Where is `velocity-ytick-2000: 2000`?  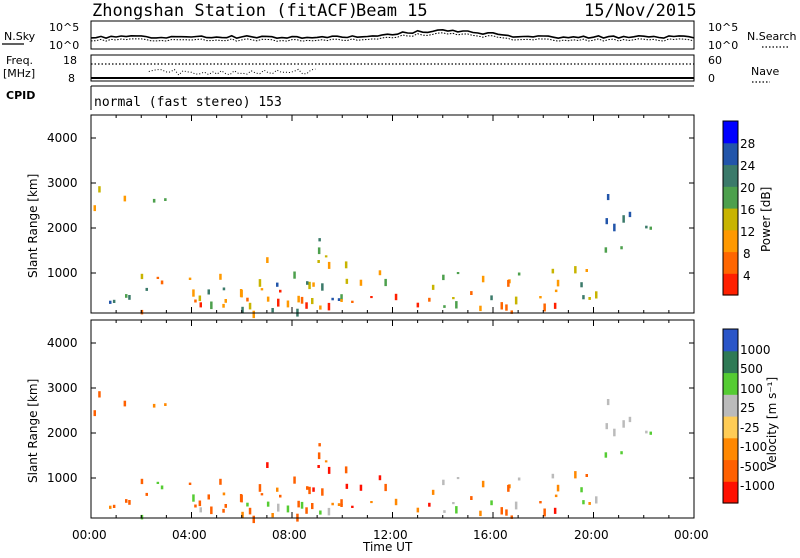
velocity-ytick-2000: 2000 is located at coordinates (62, 433).